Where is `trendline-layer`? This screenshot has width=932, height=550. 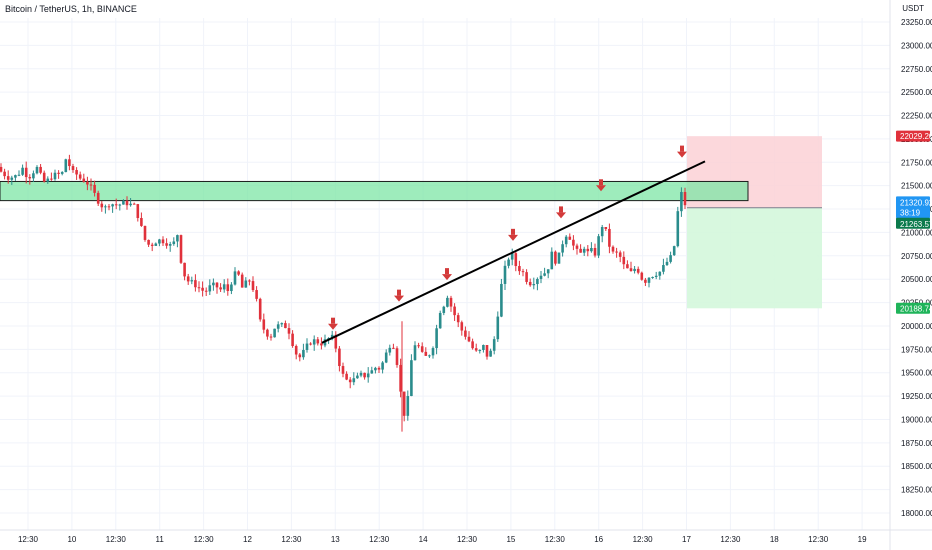 trendline-layer is located at coordinates (513, 252).